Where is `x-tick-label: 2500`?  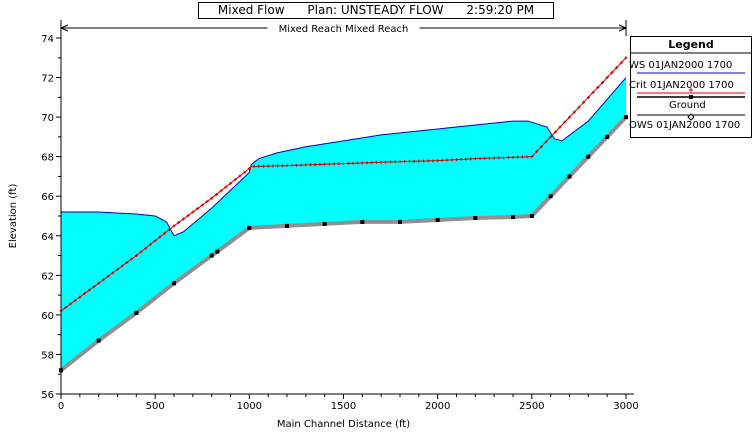
x-tick-label: 2500 is located at coordinates (531, 406).